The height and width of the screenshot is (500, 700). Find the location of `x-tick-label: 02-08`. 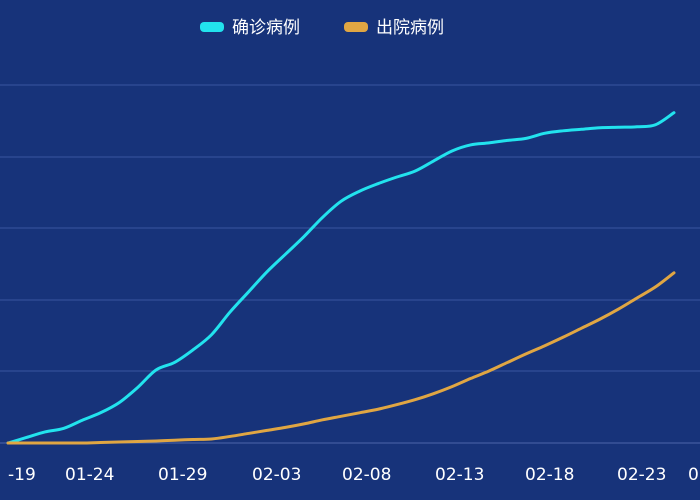

x-tick-label: 02-08 is located at coordinates (366, 475).